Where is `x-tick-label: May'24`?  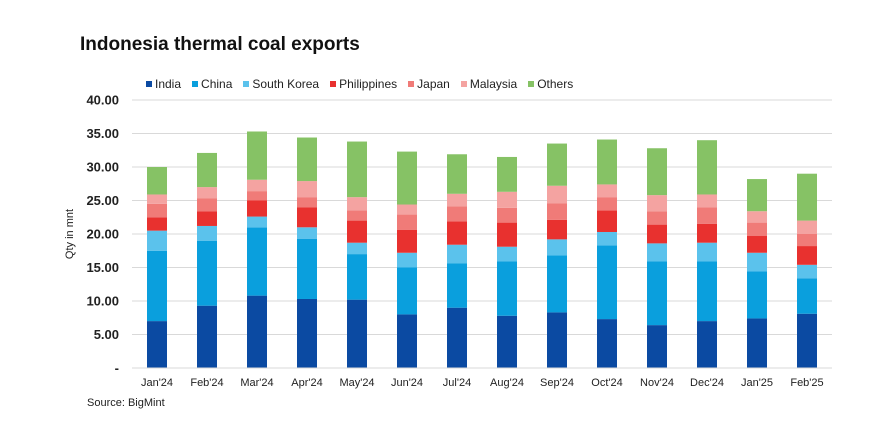 x-tick-label: May'24 is located at coordinates (356, 383).